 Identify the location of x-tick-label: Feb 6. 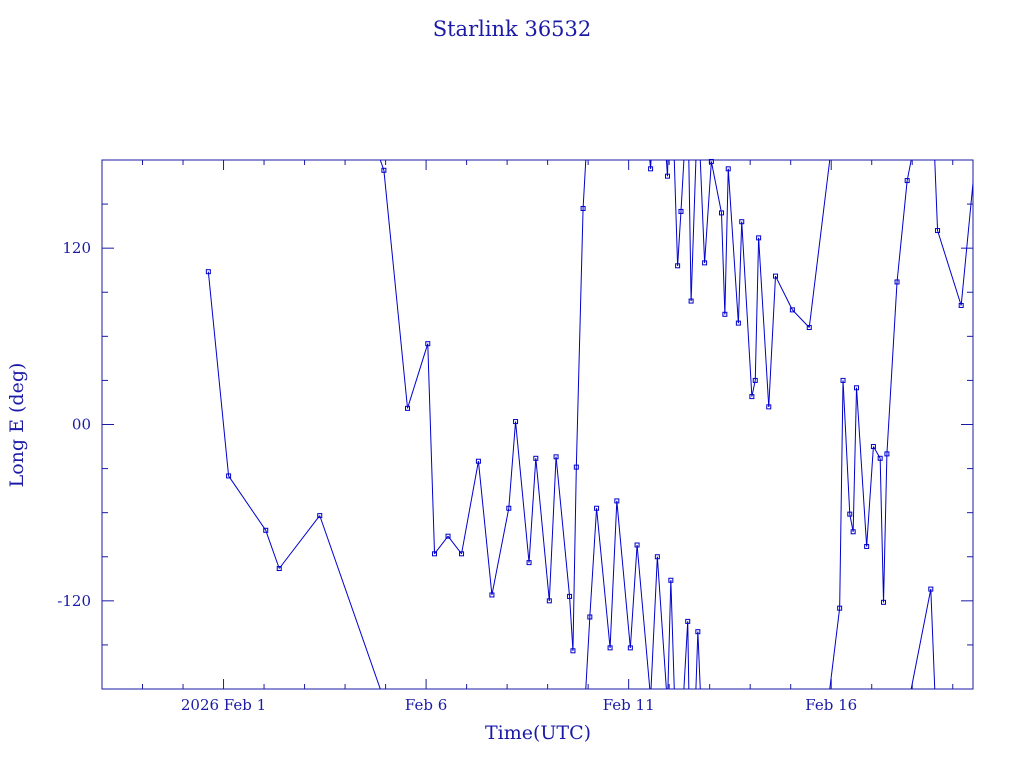
(426, 705).